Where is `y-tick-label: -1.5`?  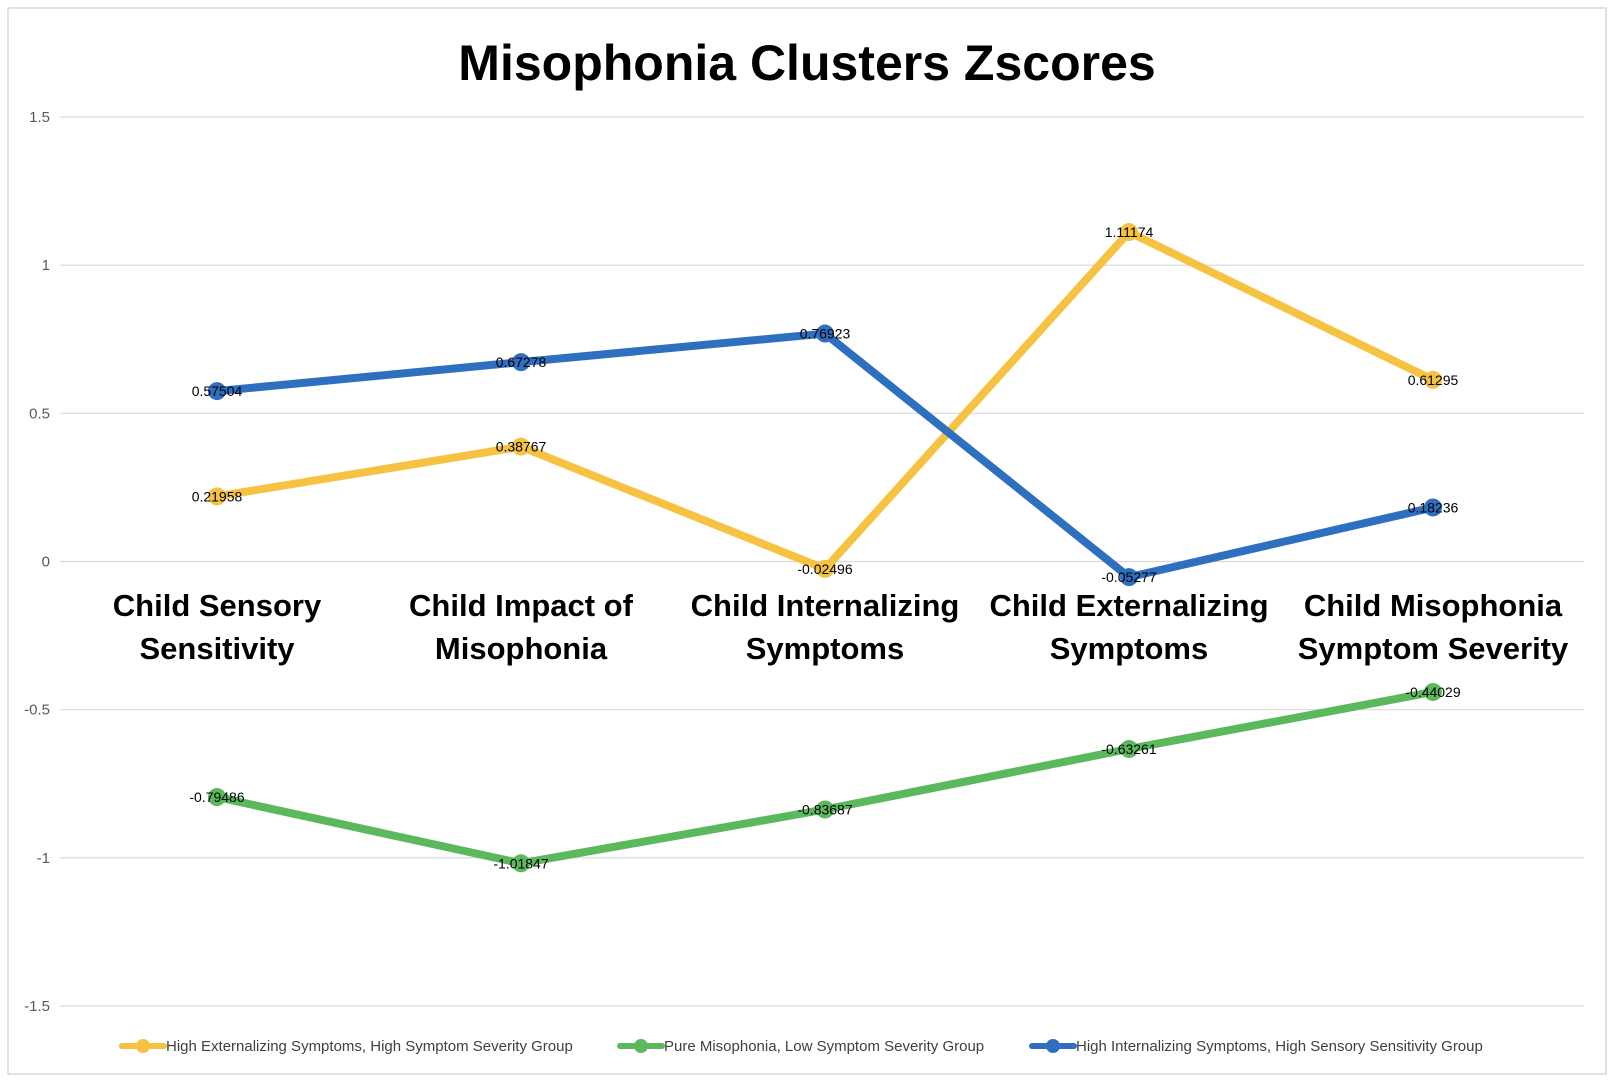
y-tick-label: -1.5 is located at coordinates (37, 1006).